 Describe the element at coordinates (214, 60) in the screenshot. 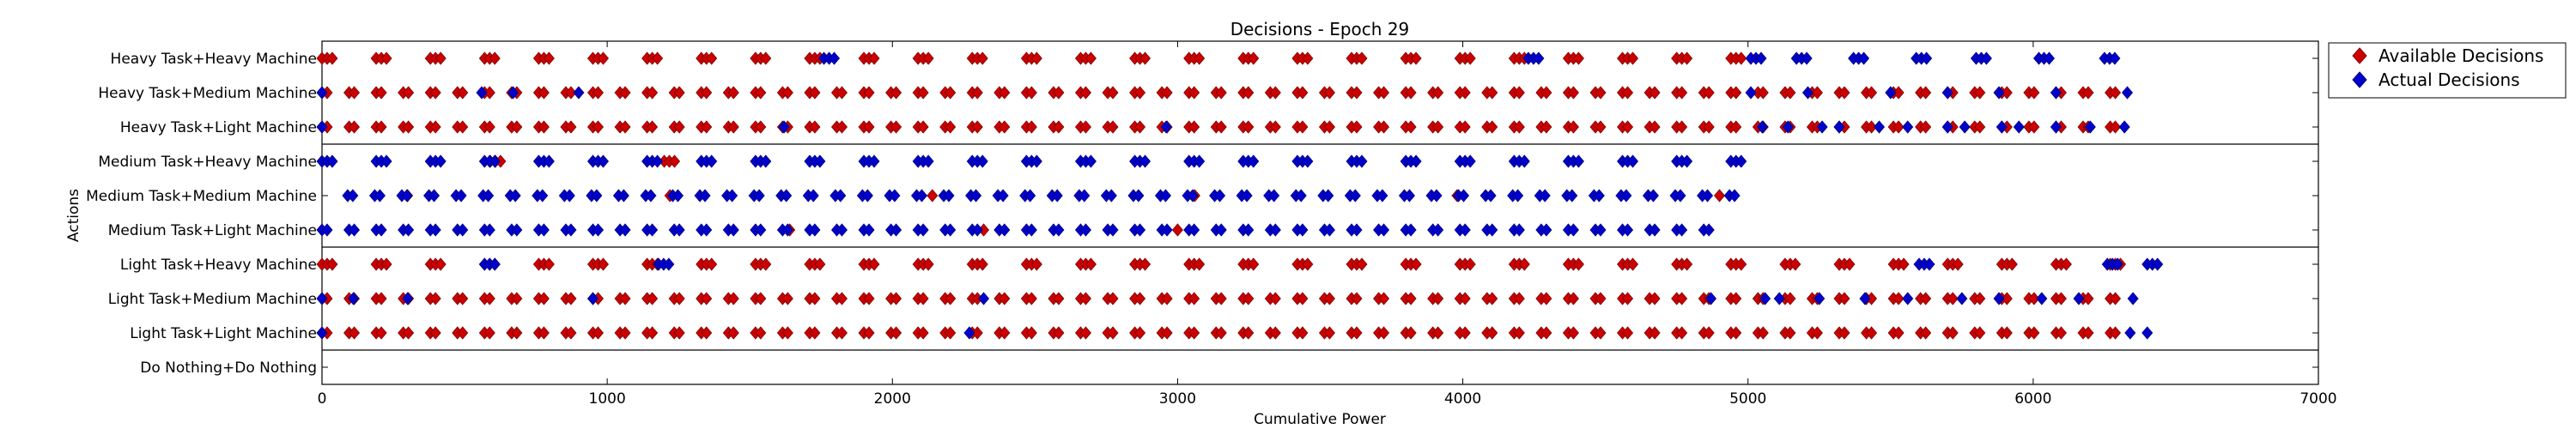

I see `y-tick-label: Heavy Task+Heavy Machine` at that location.